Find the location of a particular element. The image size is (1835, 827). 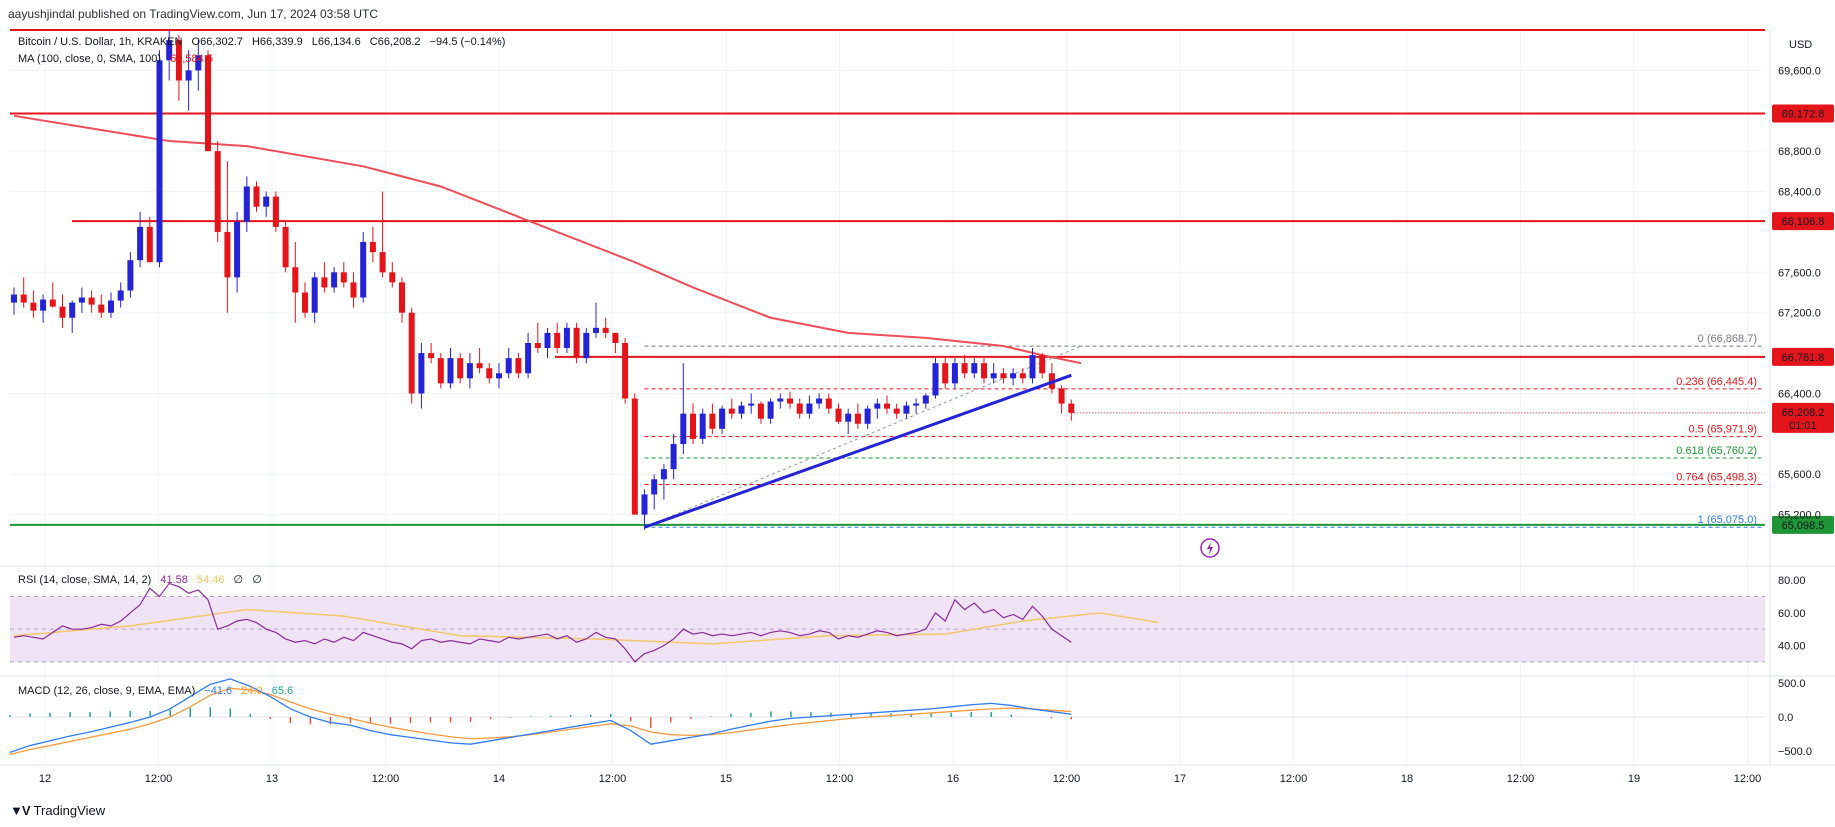

price-tick-label: 67,200.0 is located at coordinates (1799, 314).